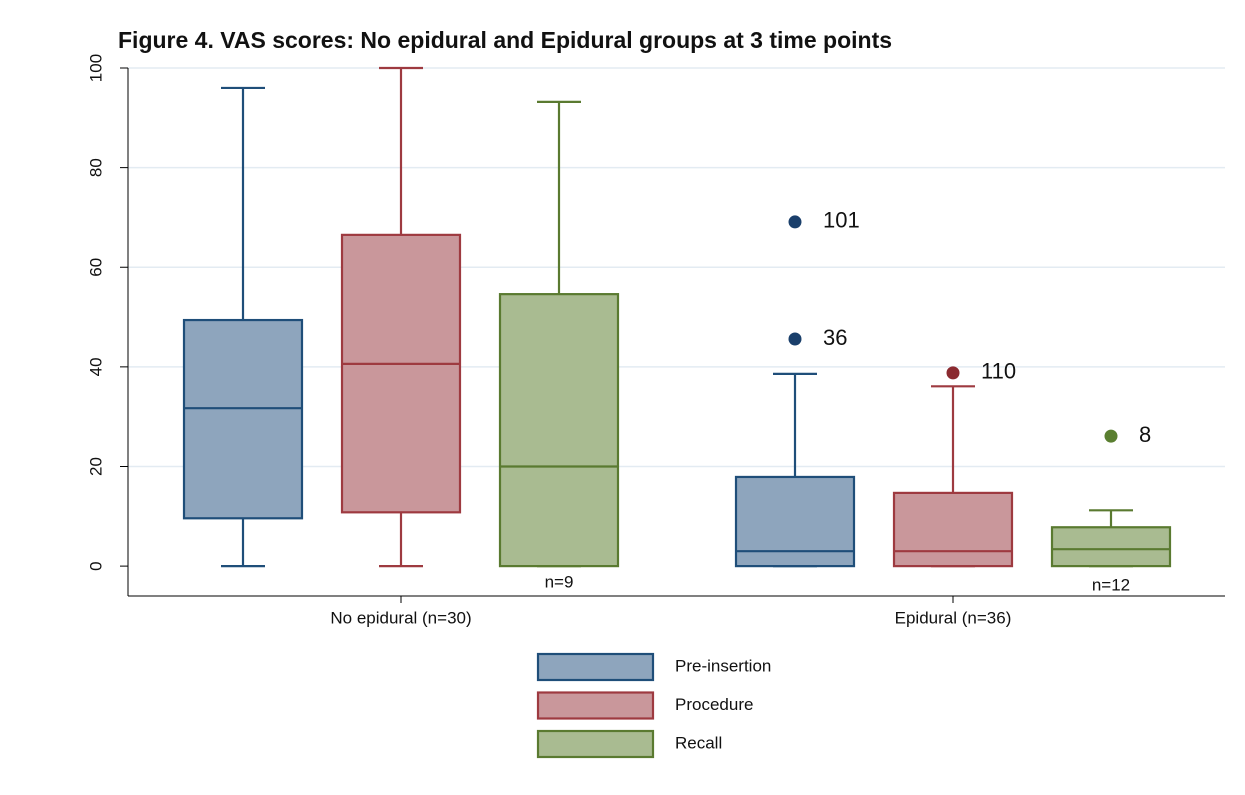 The height and width of the screenshot is (795, 1245). Describe the element at coordinates (723, 665) in the screenshot. I see `legend-label: Pre-insertion` at that location.